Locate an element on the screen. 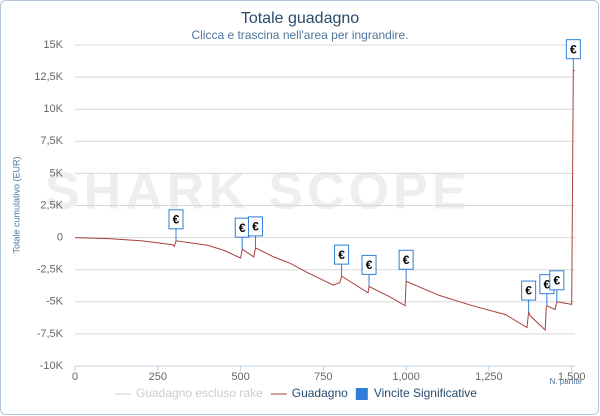 This screenshot has height=416, width=600. y-tick-label: 5K is located at coordinates (57, 173).